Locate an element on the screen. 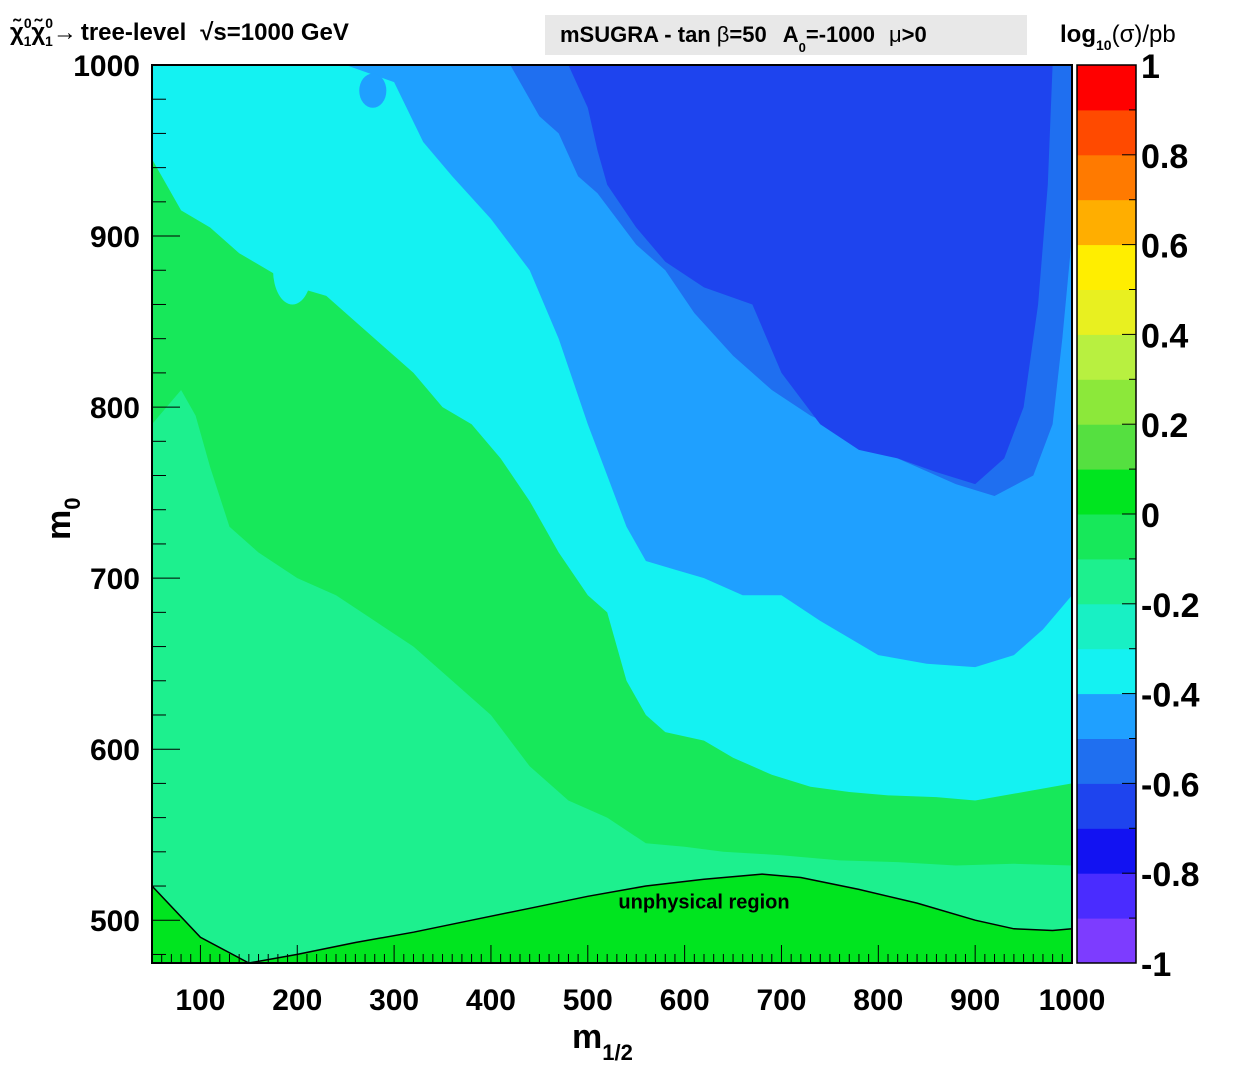  colorbar-tick-label: -1 is located at coordinates (1156, 965).